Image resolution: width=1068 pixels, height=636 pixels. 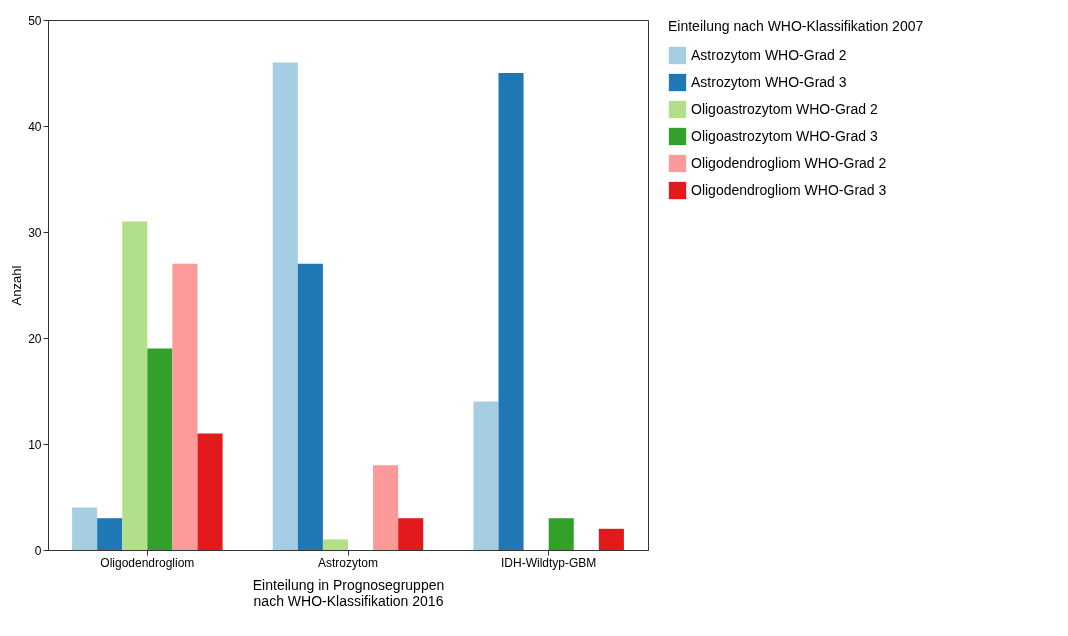 I want to click on x-tick-label: Astrozytom, so click(x=348, y=562).